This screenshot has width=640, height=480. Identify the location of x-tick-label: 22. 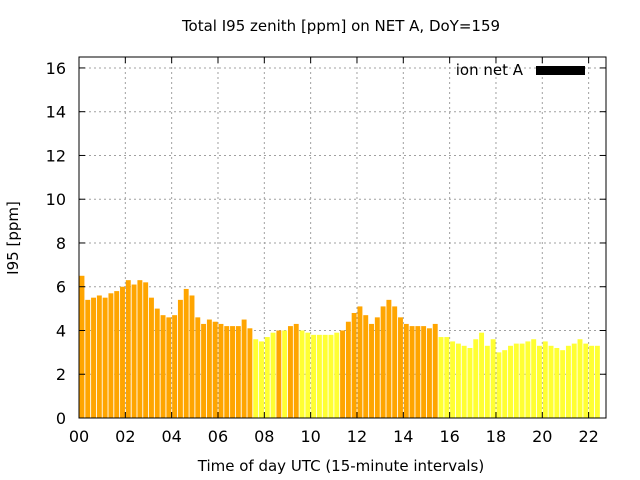
(588, 436).